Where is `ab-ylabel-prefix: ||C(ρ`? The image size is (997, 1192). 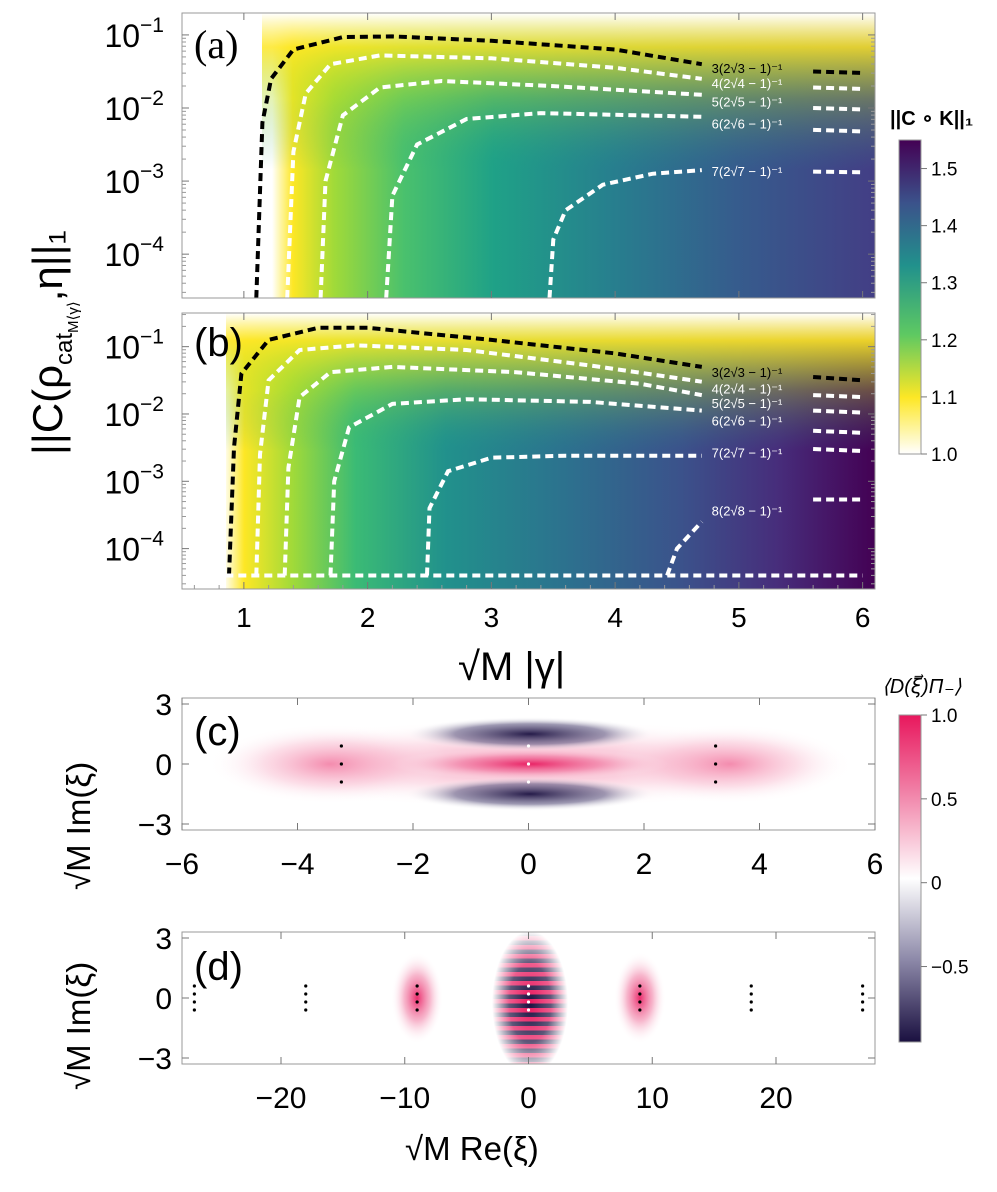
ab-ylabel-prefix: ||C(ρ is located at coordinates (47, 410).